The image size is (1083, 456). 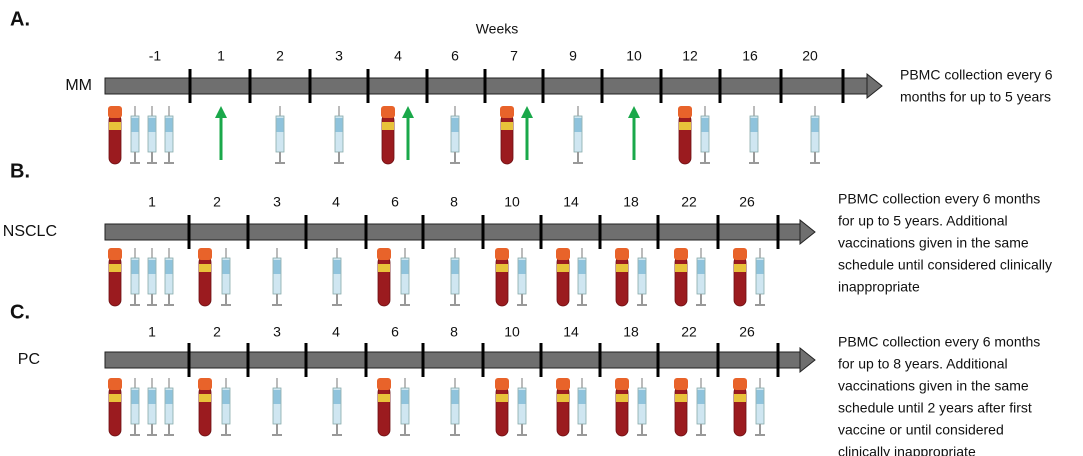 I want to click on note-line: schedule until considered clinically, so click(x=945, y=265).